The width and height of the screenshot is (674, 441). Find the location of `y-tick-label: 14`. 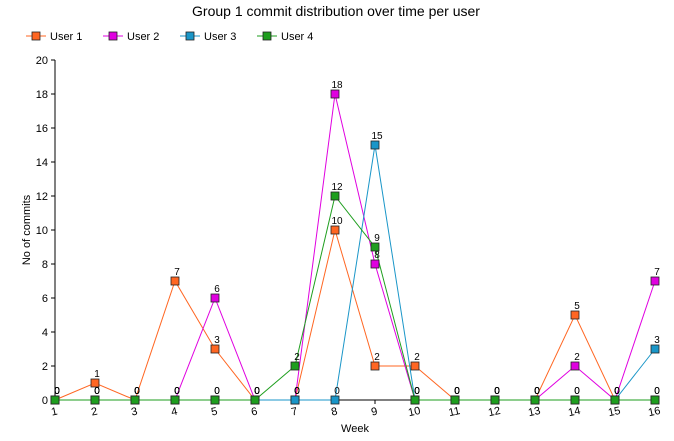

y-tick-label: 14 is located at coordinates (42, 163).